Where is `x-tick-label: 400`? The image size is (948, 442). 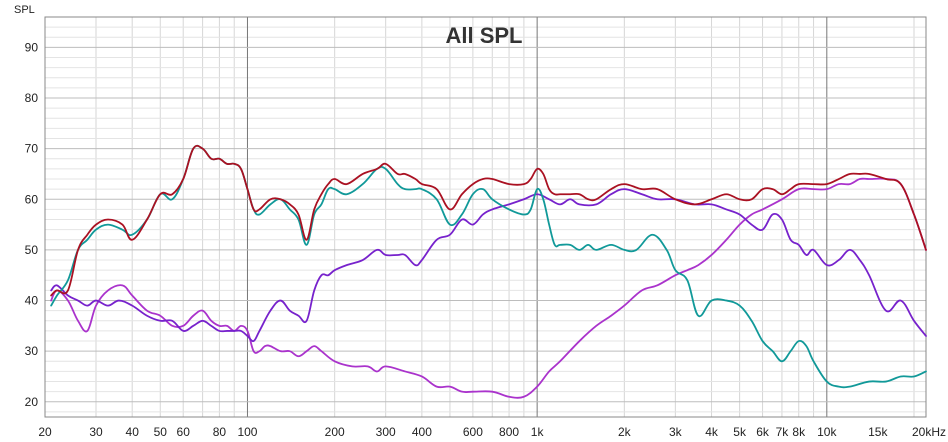 x-tick-label: 400 is located at coordinates (422, 432).